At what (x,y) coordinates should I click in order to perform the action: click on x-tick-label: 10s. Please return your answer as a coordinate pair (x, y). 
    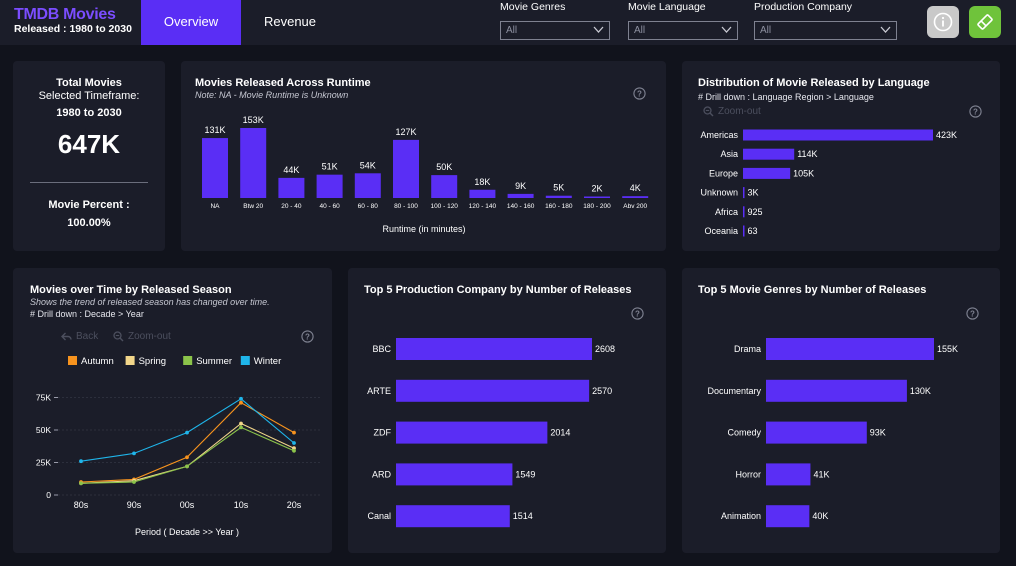
    Looking at the image, I should click on (241, 505).